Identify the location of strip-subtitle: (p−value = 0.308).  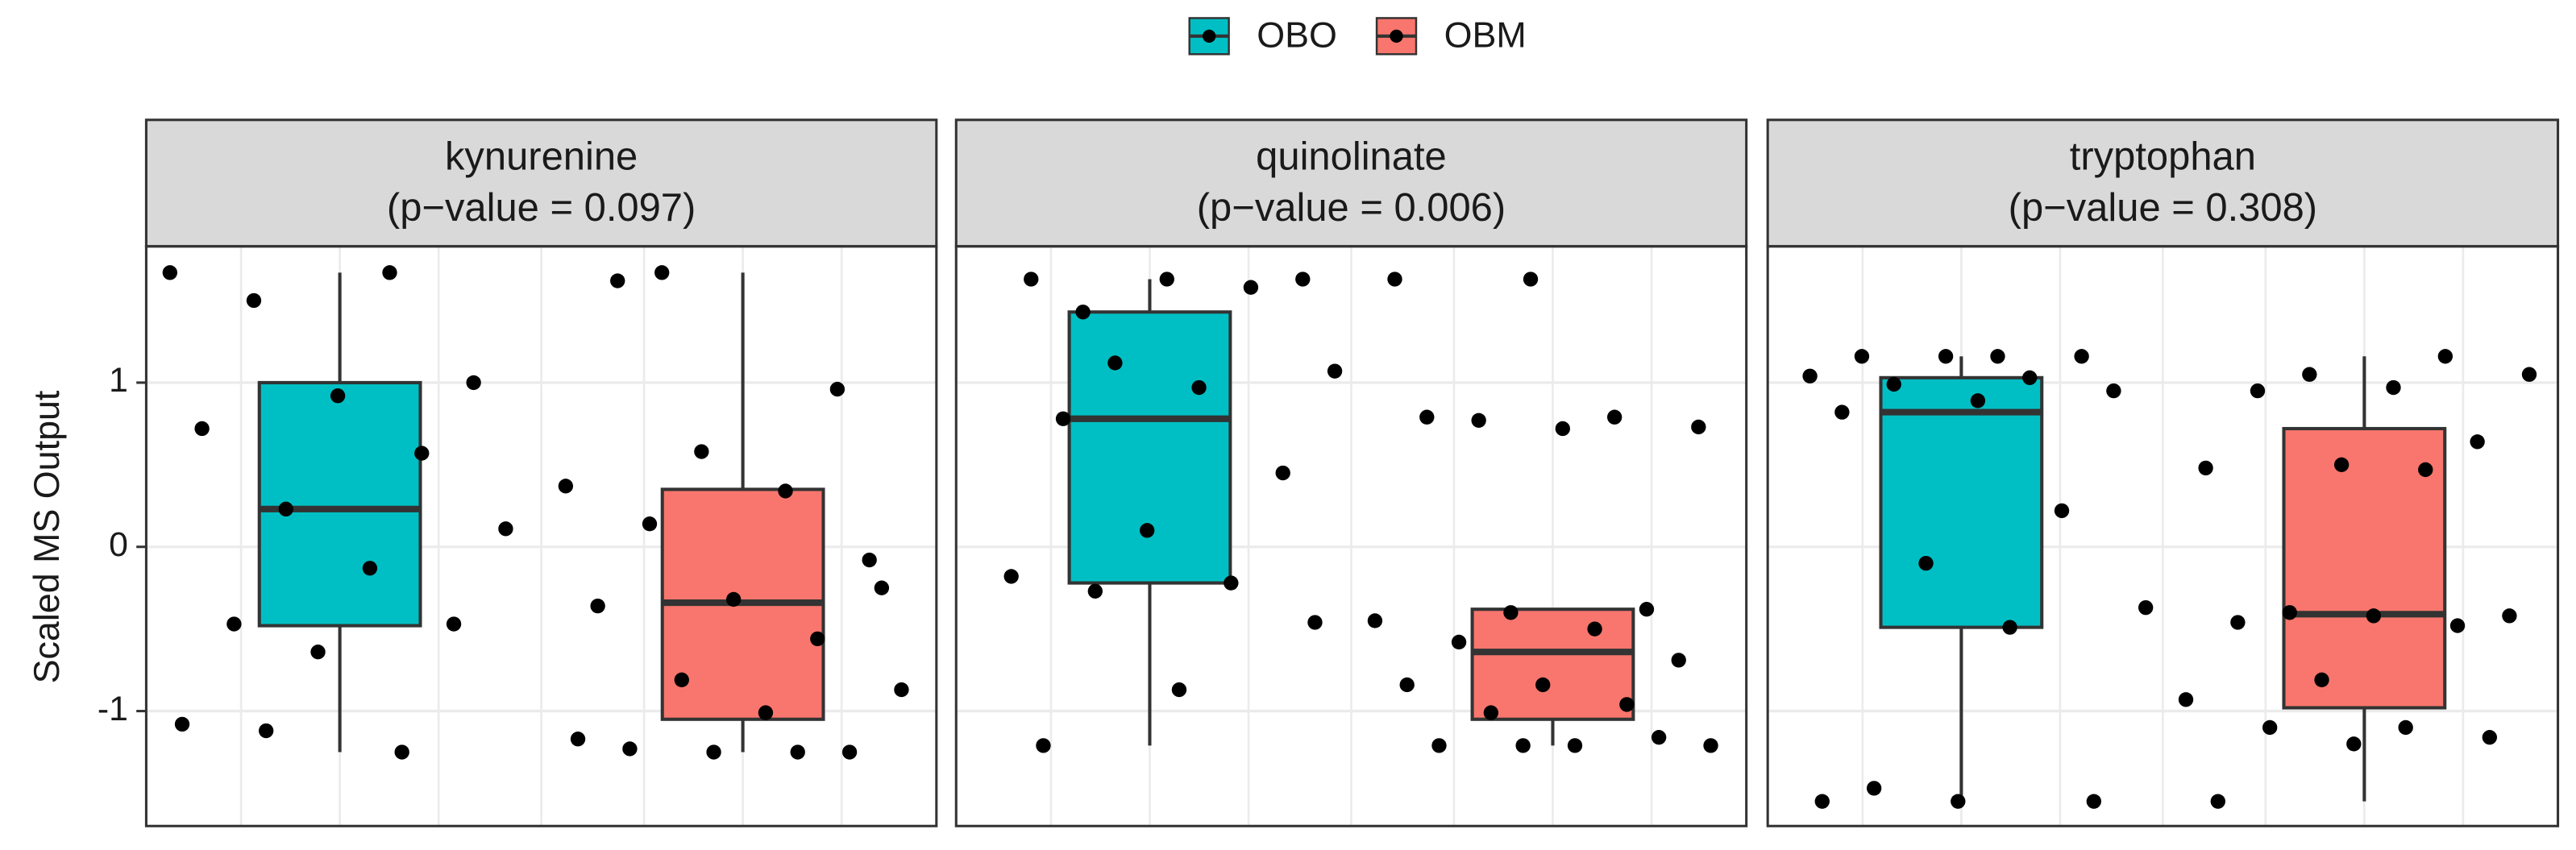
(2163, 208).